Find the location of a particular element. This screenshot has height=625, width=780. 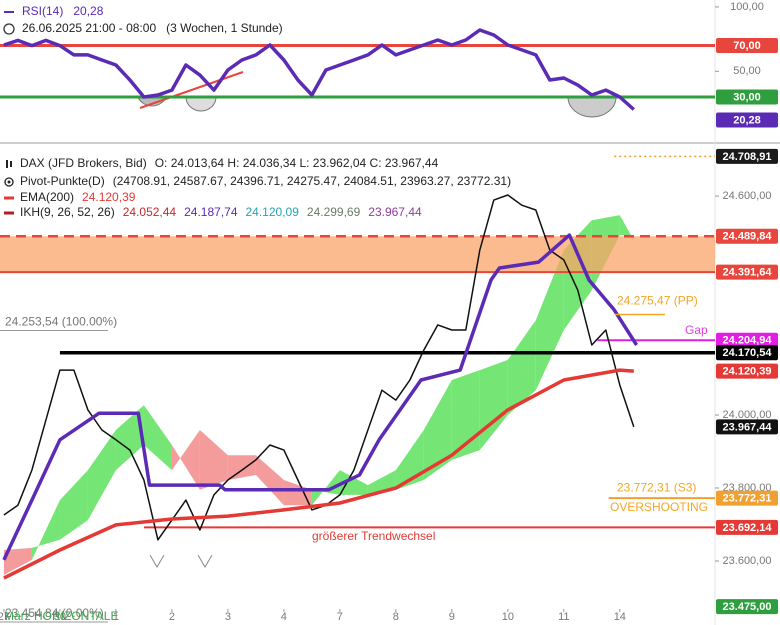

legend-name: EMA(200) is located at coordinates (47, 197).